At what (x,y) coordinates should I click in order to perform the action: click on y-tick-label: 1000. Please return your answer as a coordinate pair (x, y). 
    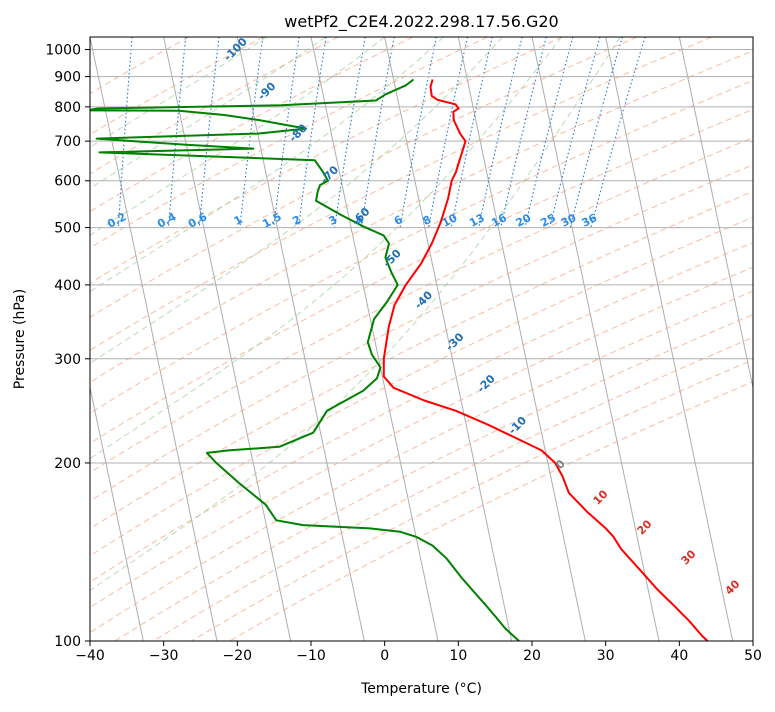
    Looking at the image, I should click on (63, 51).